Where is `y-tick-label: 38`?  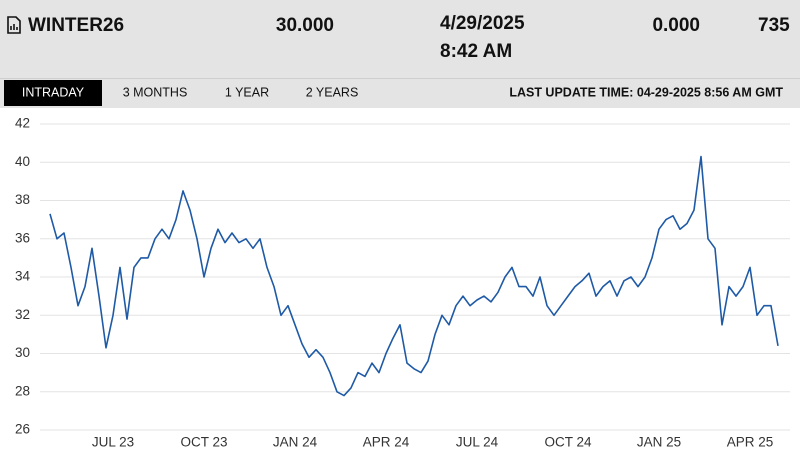
y-tick-label: 38 is located at coordinates (22, 199).